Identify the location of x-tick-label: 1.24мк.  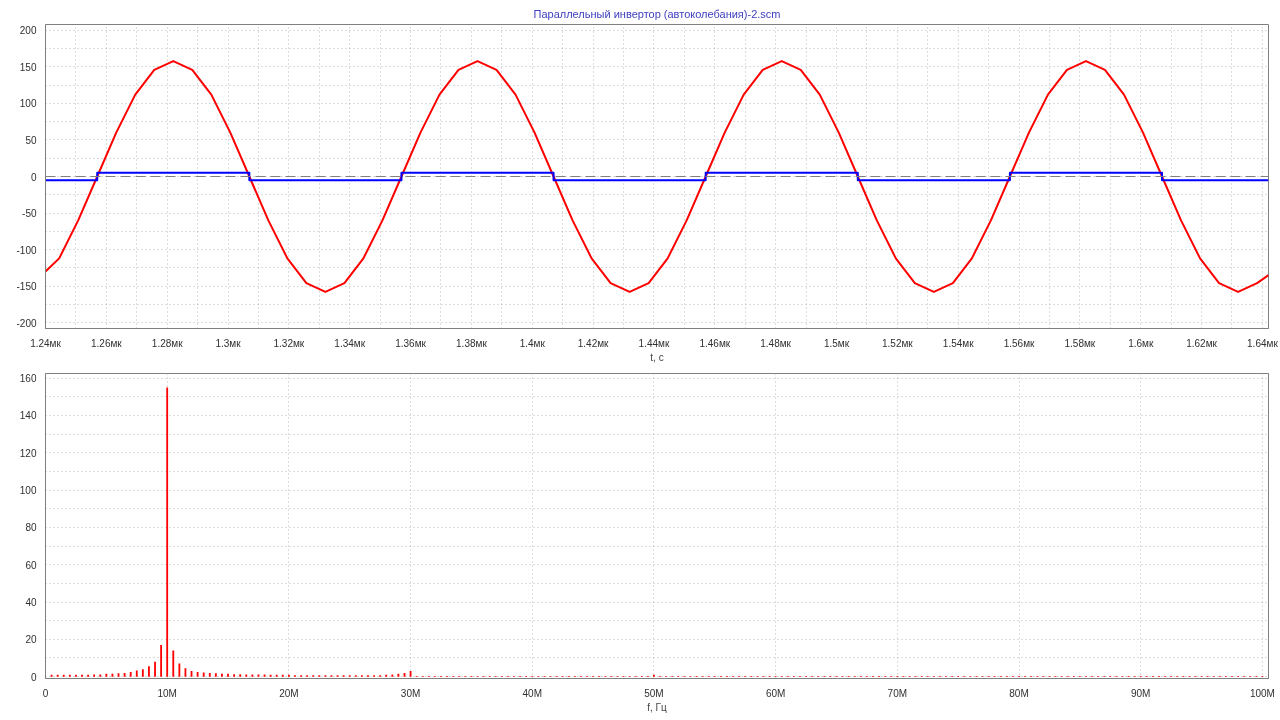
(46, 343).